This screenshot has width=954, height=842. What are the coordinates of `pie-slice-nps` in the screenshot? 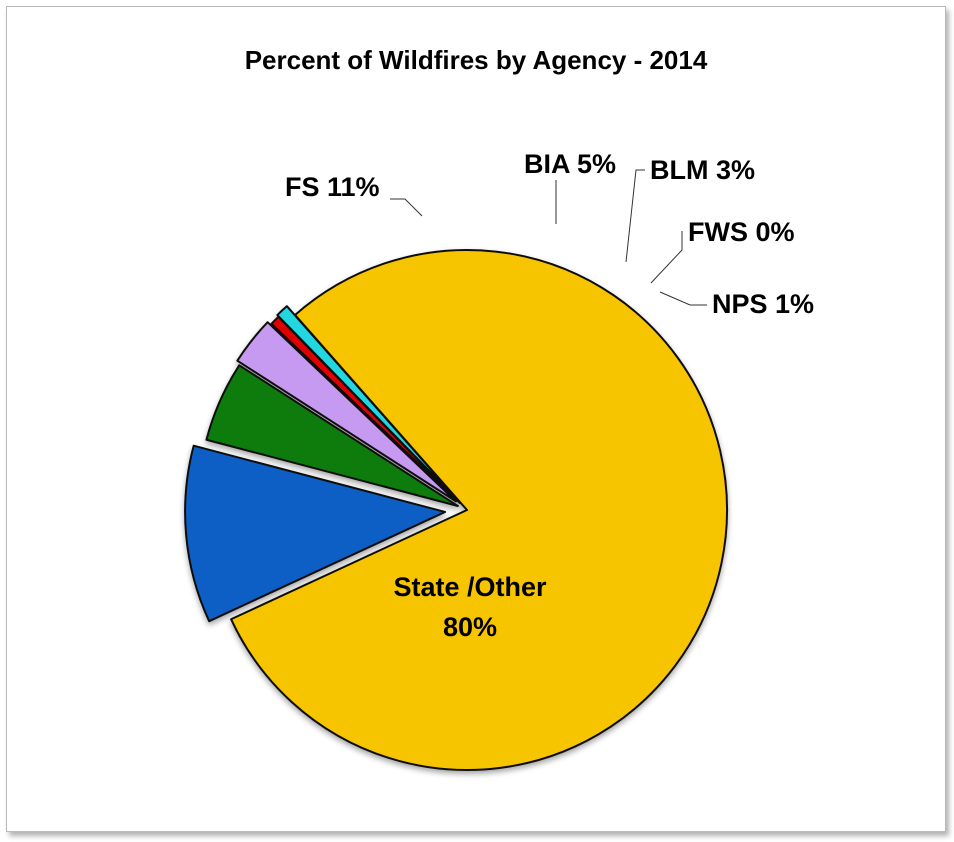 It's located at (368, 404).